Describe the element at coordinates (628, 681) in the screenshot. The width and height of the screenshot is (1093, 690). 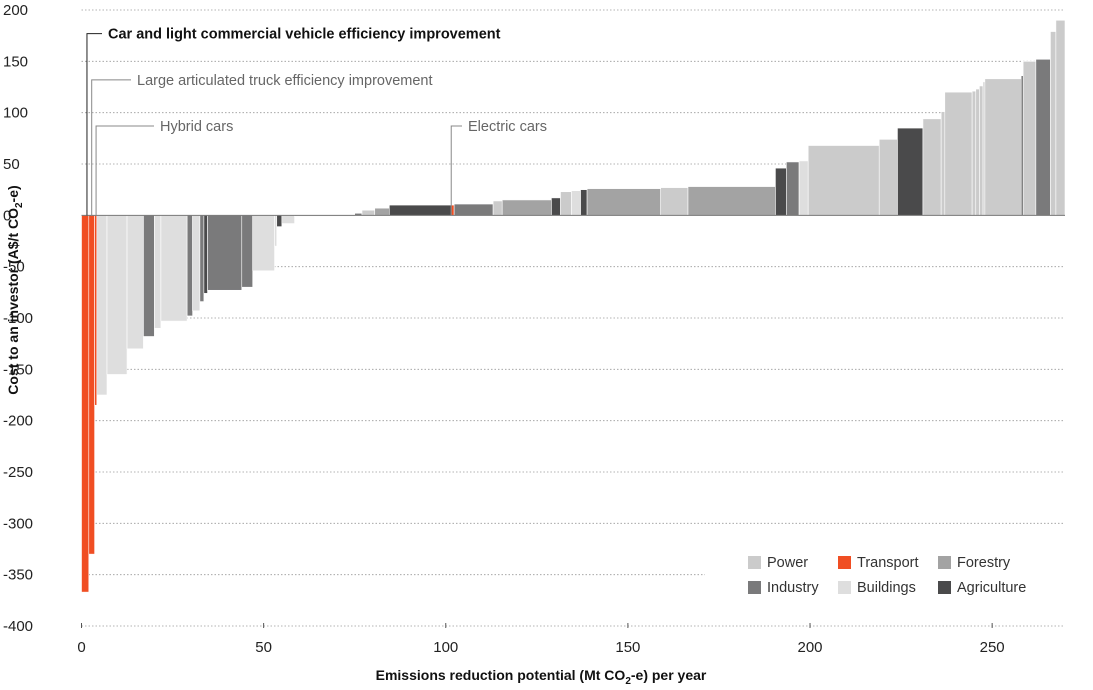
I see `x-axis-title-sub: 2` at that location.